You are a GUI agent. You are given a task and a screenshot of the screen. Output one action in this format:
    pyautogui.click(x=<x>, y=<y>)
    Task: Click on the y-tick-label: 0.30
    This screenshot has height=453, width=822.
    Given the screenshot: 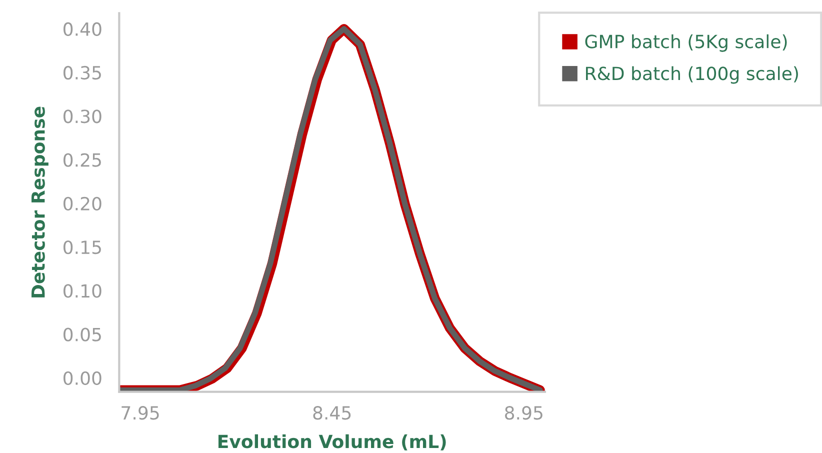 What is the action you would take?
    pyautogui.click(x=83, y=117)
    